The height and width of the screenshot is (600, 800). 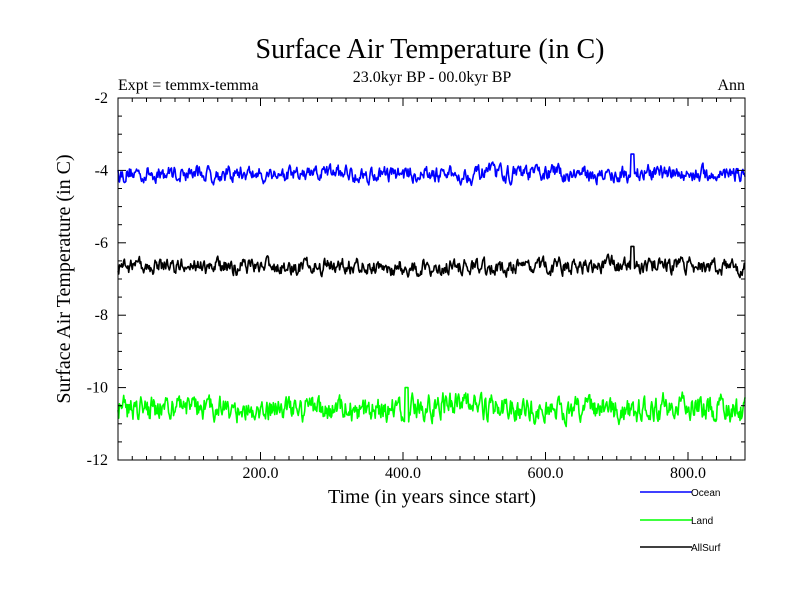 What do you see at coordinates (702, 521) in the screenshot?
I see `legend-label-land: Land` at bounding box center [702, 521].